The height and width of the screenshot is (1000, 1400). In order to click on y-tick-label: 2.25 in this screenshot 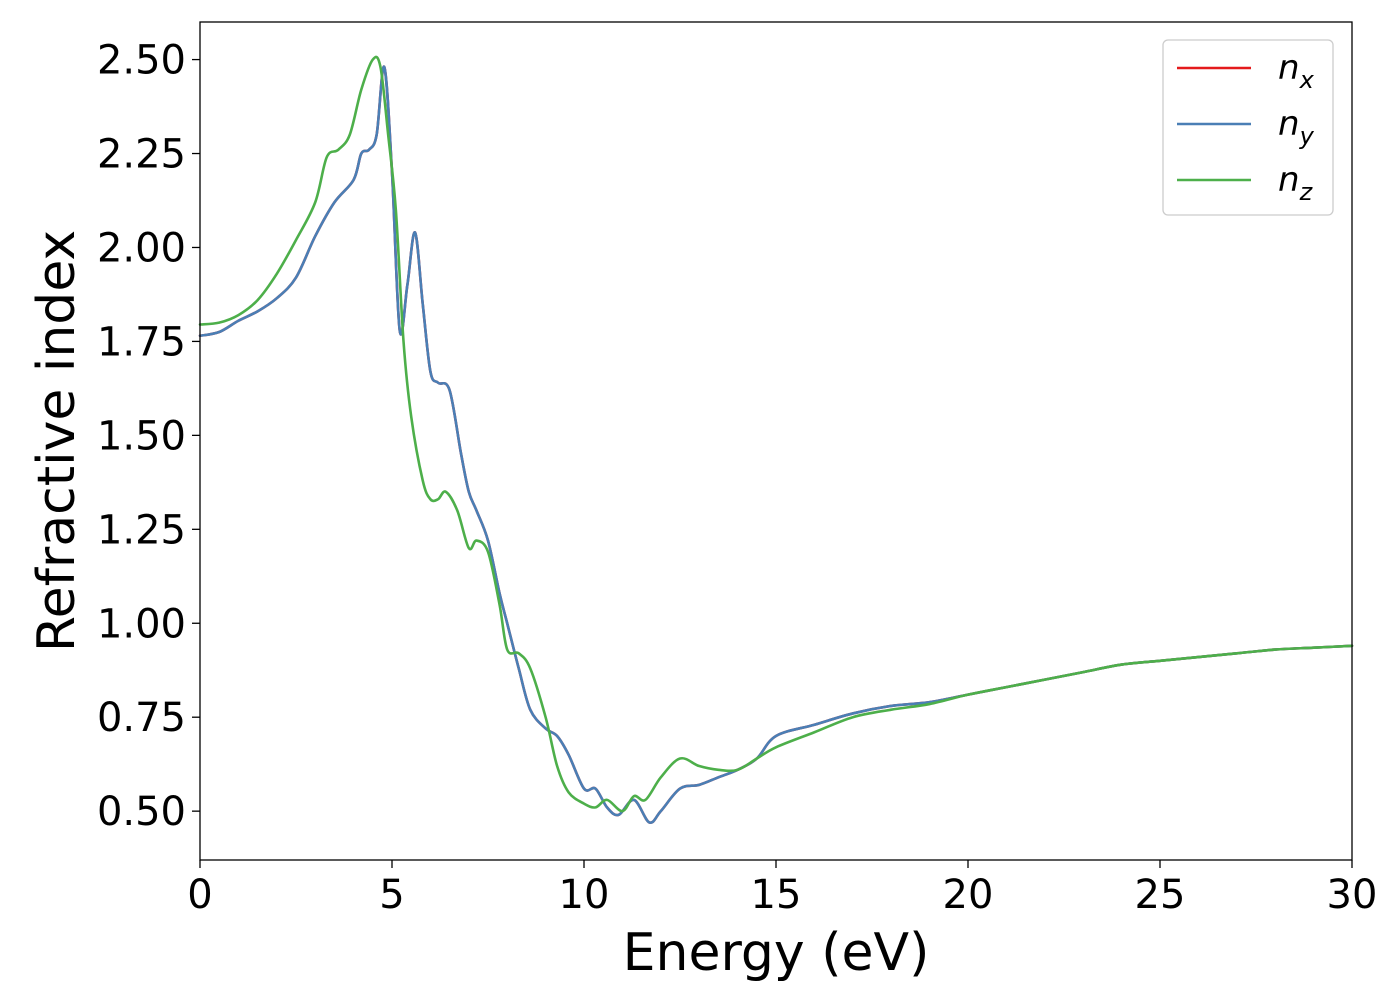, I will do `click(141, 155)`.